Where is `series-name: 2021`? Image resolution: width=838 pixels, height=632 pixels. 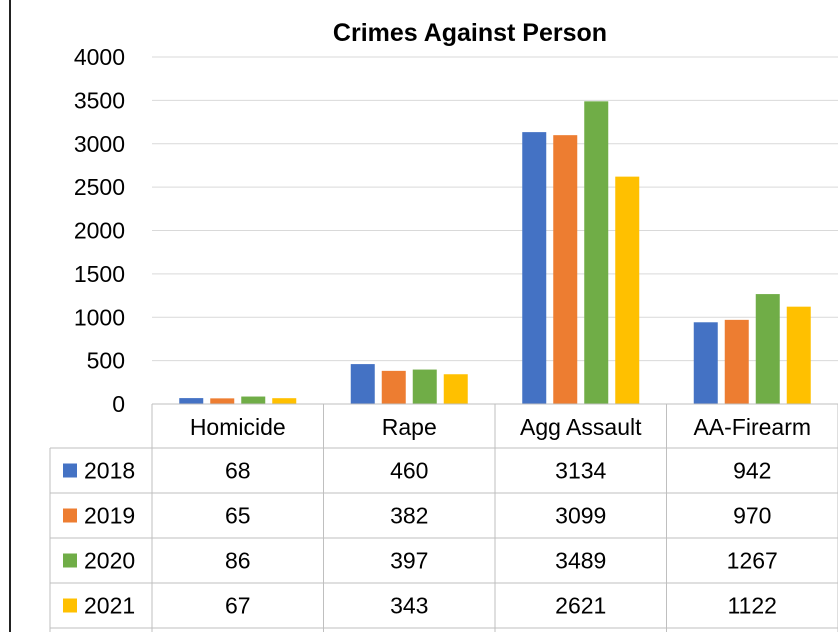
series-name: 2021 is located at coordinates (109, 606).